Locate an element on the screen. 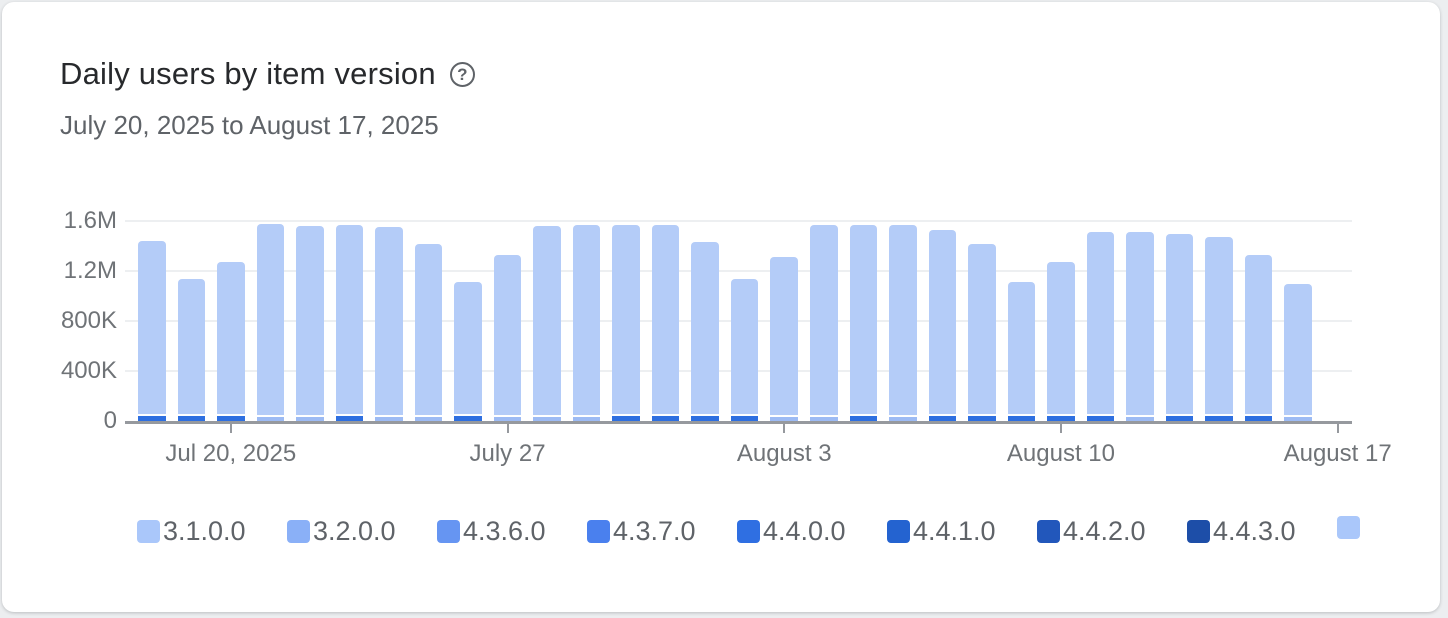 Image resolution: width=1448 pixels, height=618 pixels. legend-item-4.4.2.0: 4.4.2.0 is located at coordinates (1091, 531).